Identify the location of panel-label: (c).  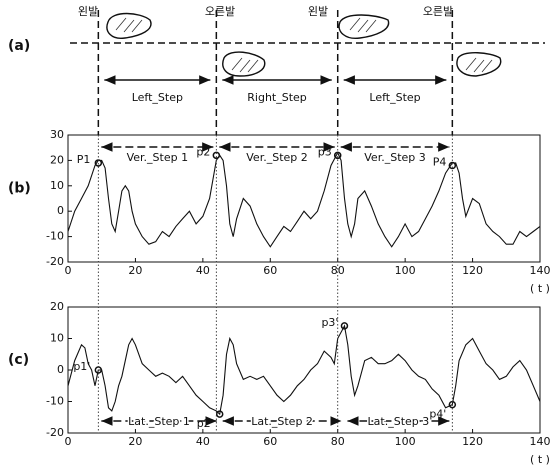
(18, 360).